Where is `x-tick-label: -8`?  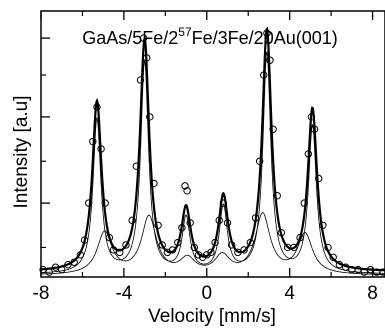
x-tick-label: -8 is located at coordinates (41, 293).